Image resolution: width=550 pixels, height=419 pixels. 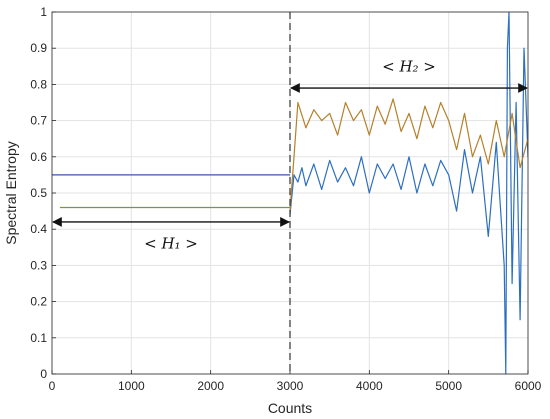 What do you see at coordinates (52, 386) in the screenshot?
I see `x-tick-label: 0` at bounding box center [52, 386].